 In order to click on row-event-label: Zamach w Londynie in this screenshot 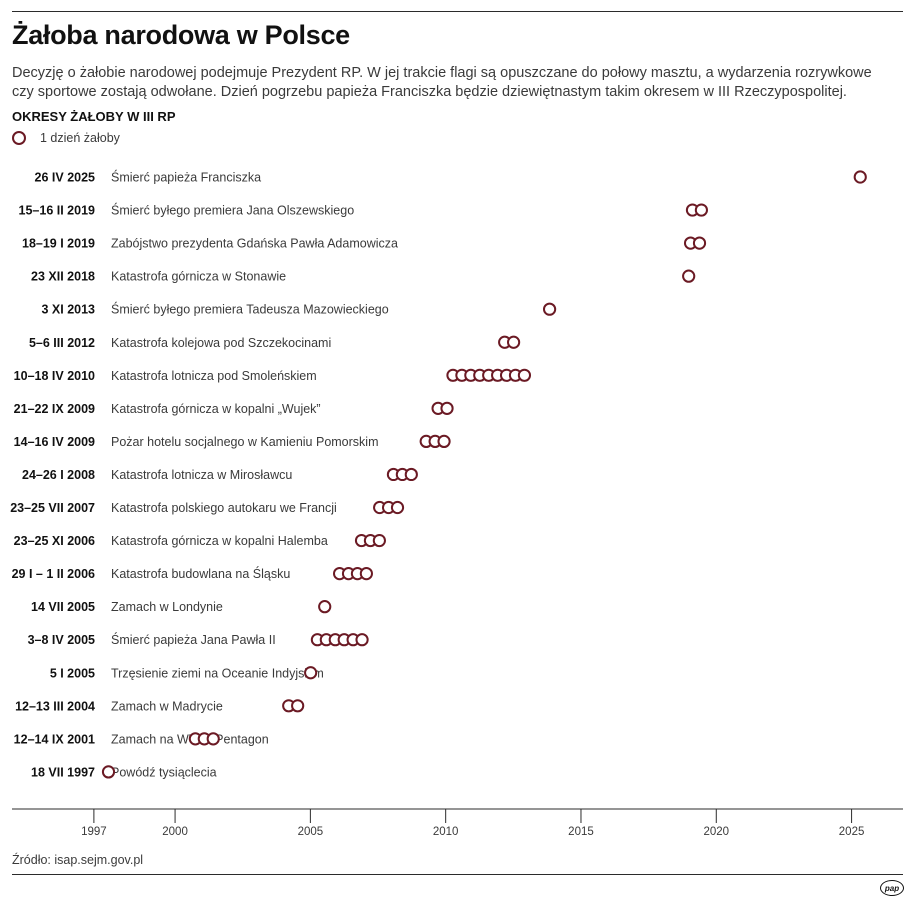, I will do `click(167, 607)`.